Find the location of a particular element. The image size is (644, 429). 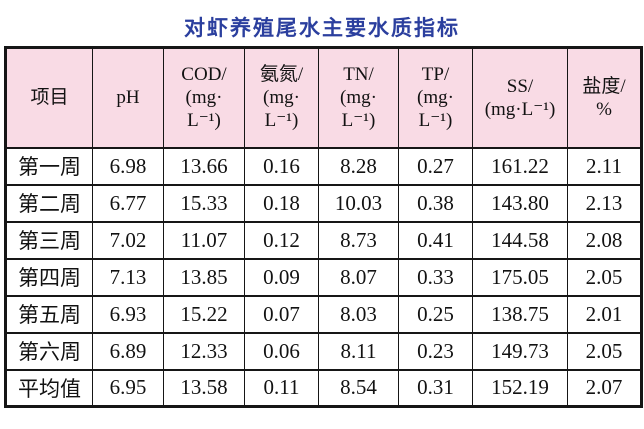

table-cell: 0.27 is located at coordinates (435, 166).